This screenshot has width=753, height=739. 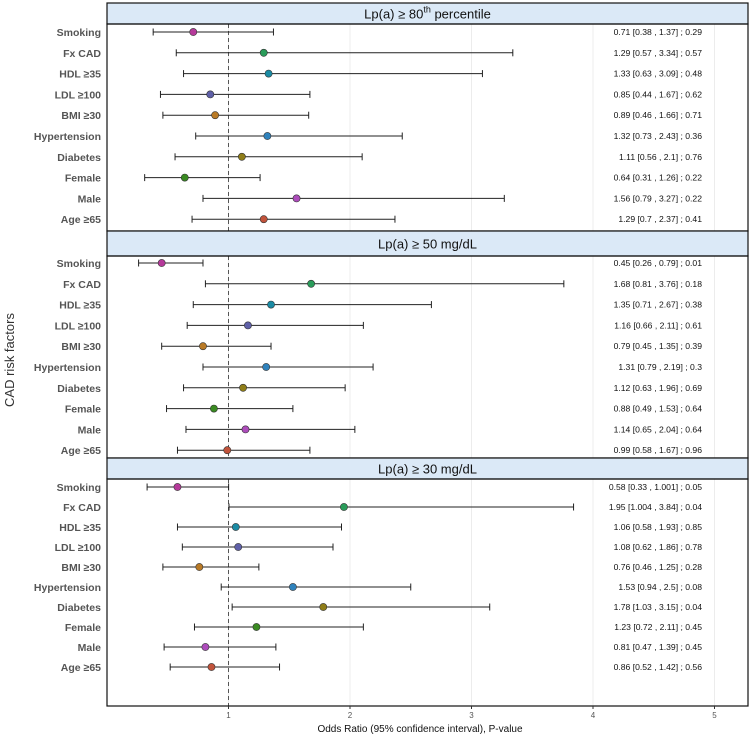 I want to click on y-axis-title: CAD risk factors, so click(x=9, y=360).